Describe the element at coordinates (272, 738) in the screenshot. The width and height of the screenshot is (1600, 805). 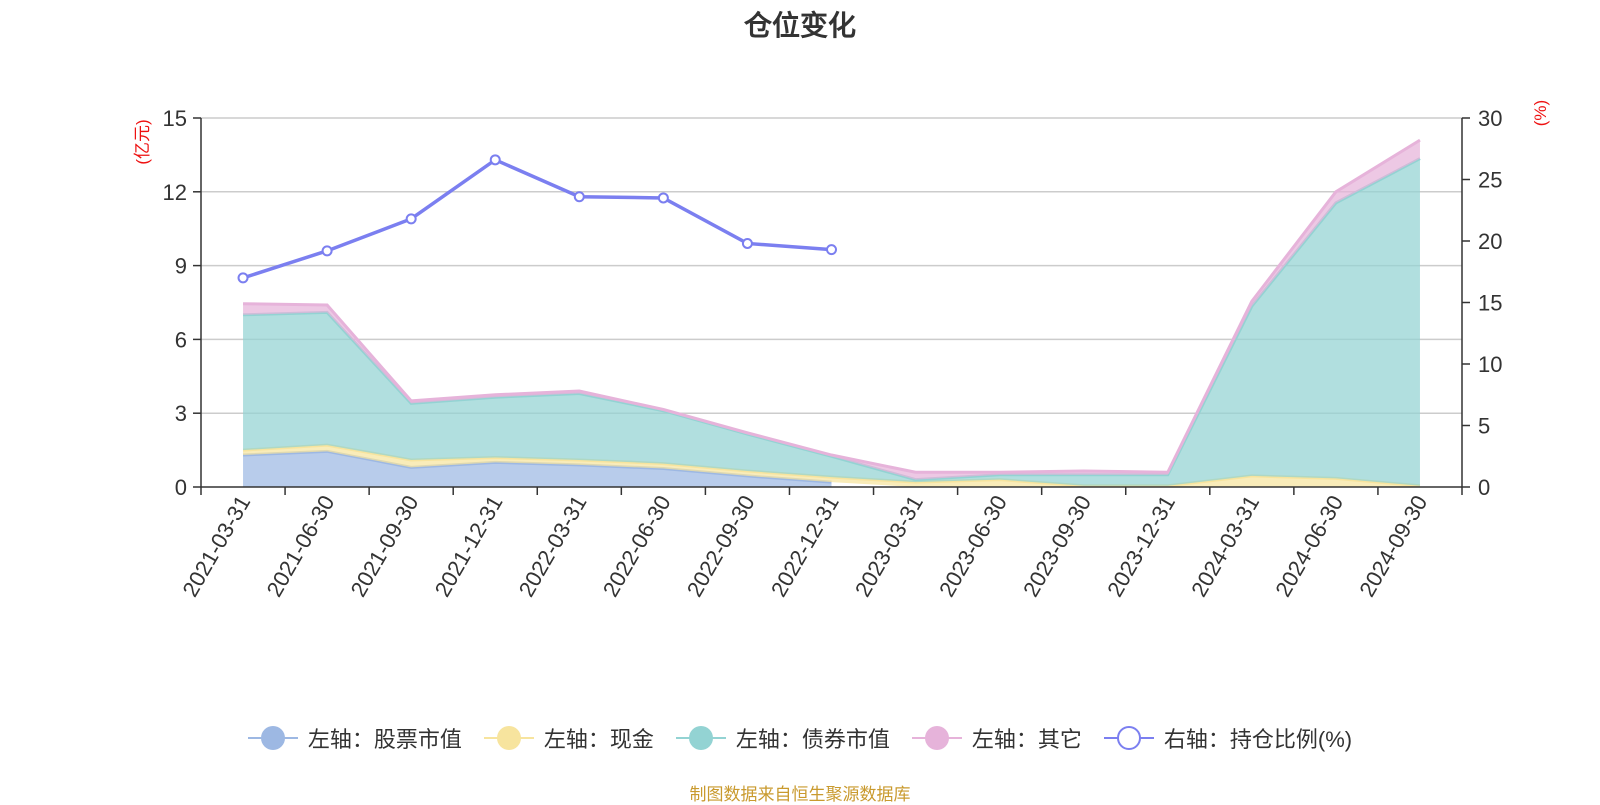
I see `legend-marker-stock` at that location.